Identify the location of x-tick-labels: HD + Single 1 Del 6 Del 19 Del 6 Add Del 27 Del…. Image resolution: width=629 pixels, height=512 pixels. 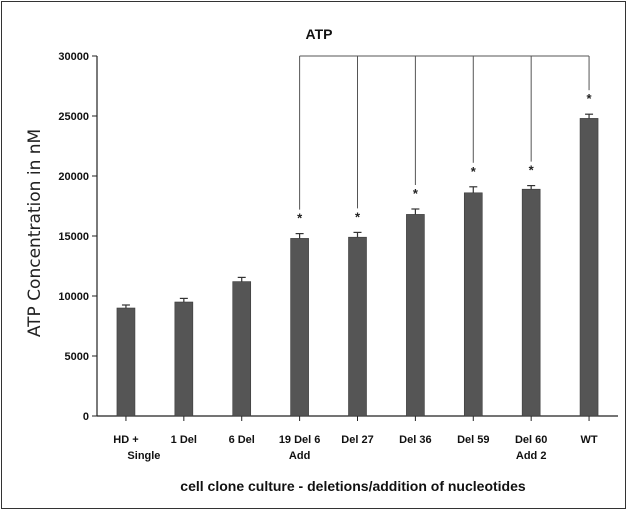
(355, 448).